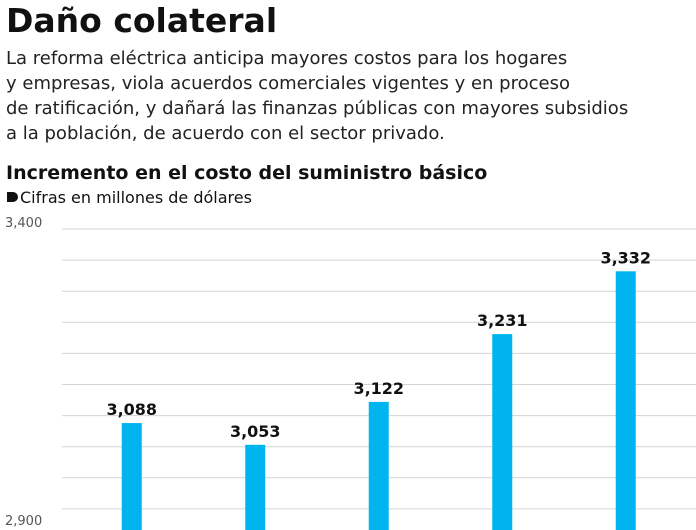 This screenshot has width=696, height=530. What do you see at coordinates (131, 409) in the screenshot?
I see `value-label: 3,088` at bounding box center [131, 409].